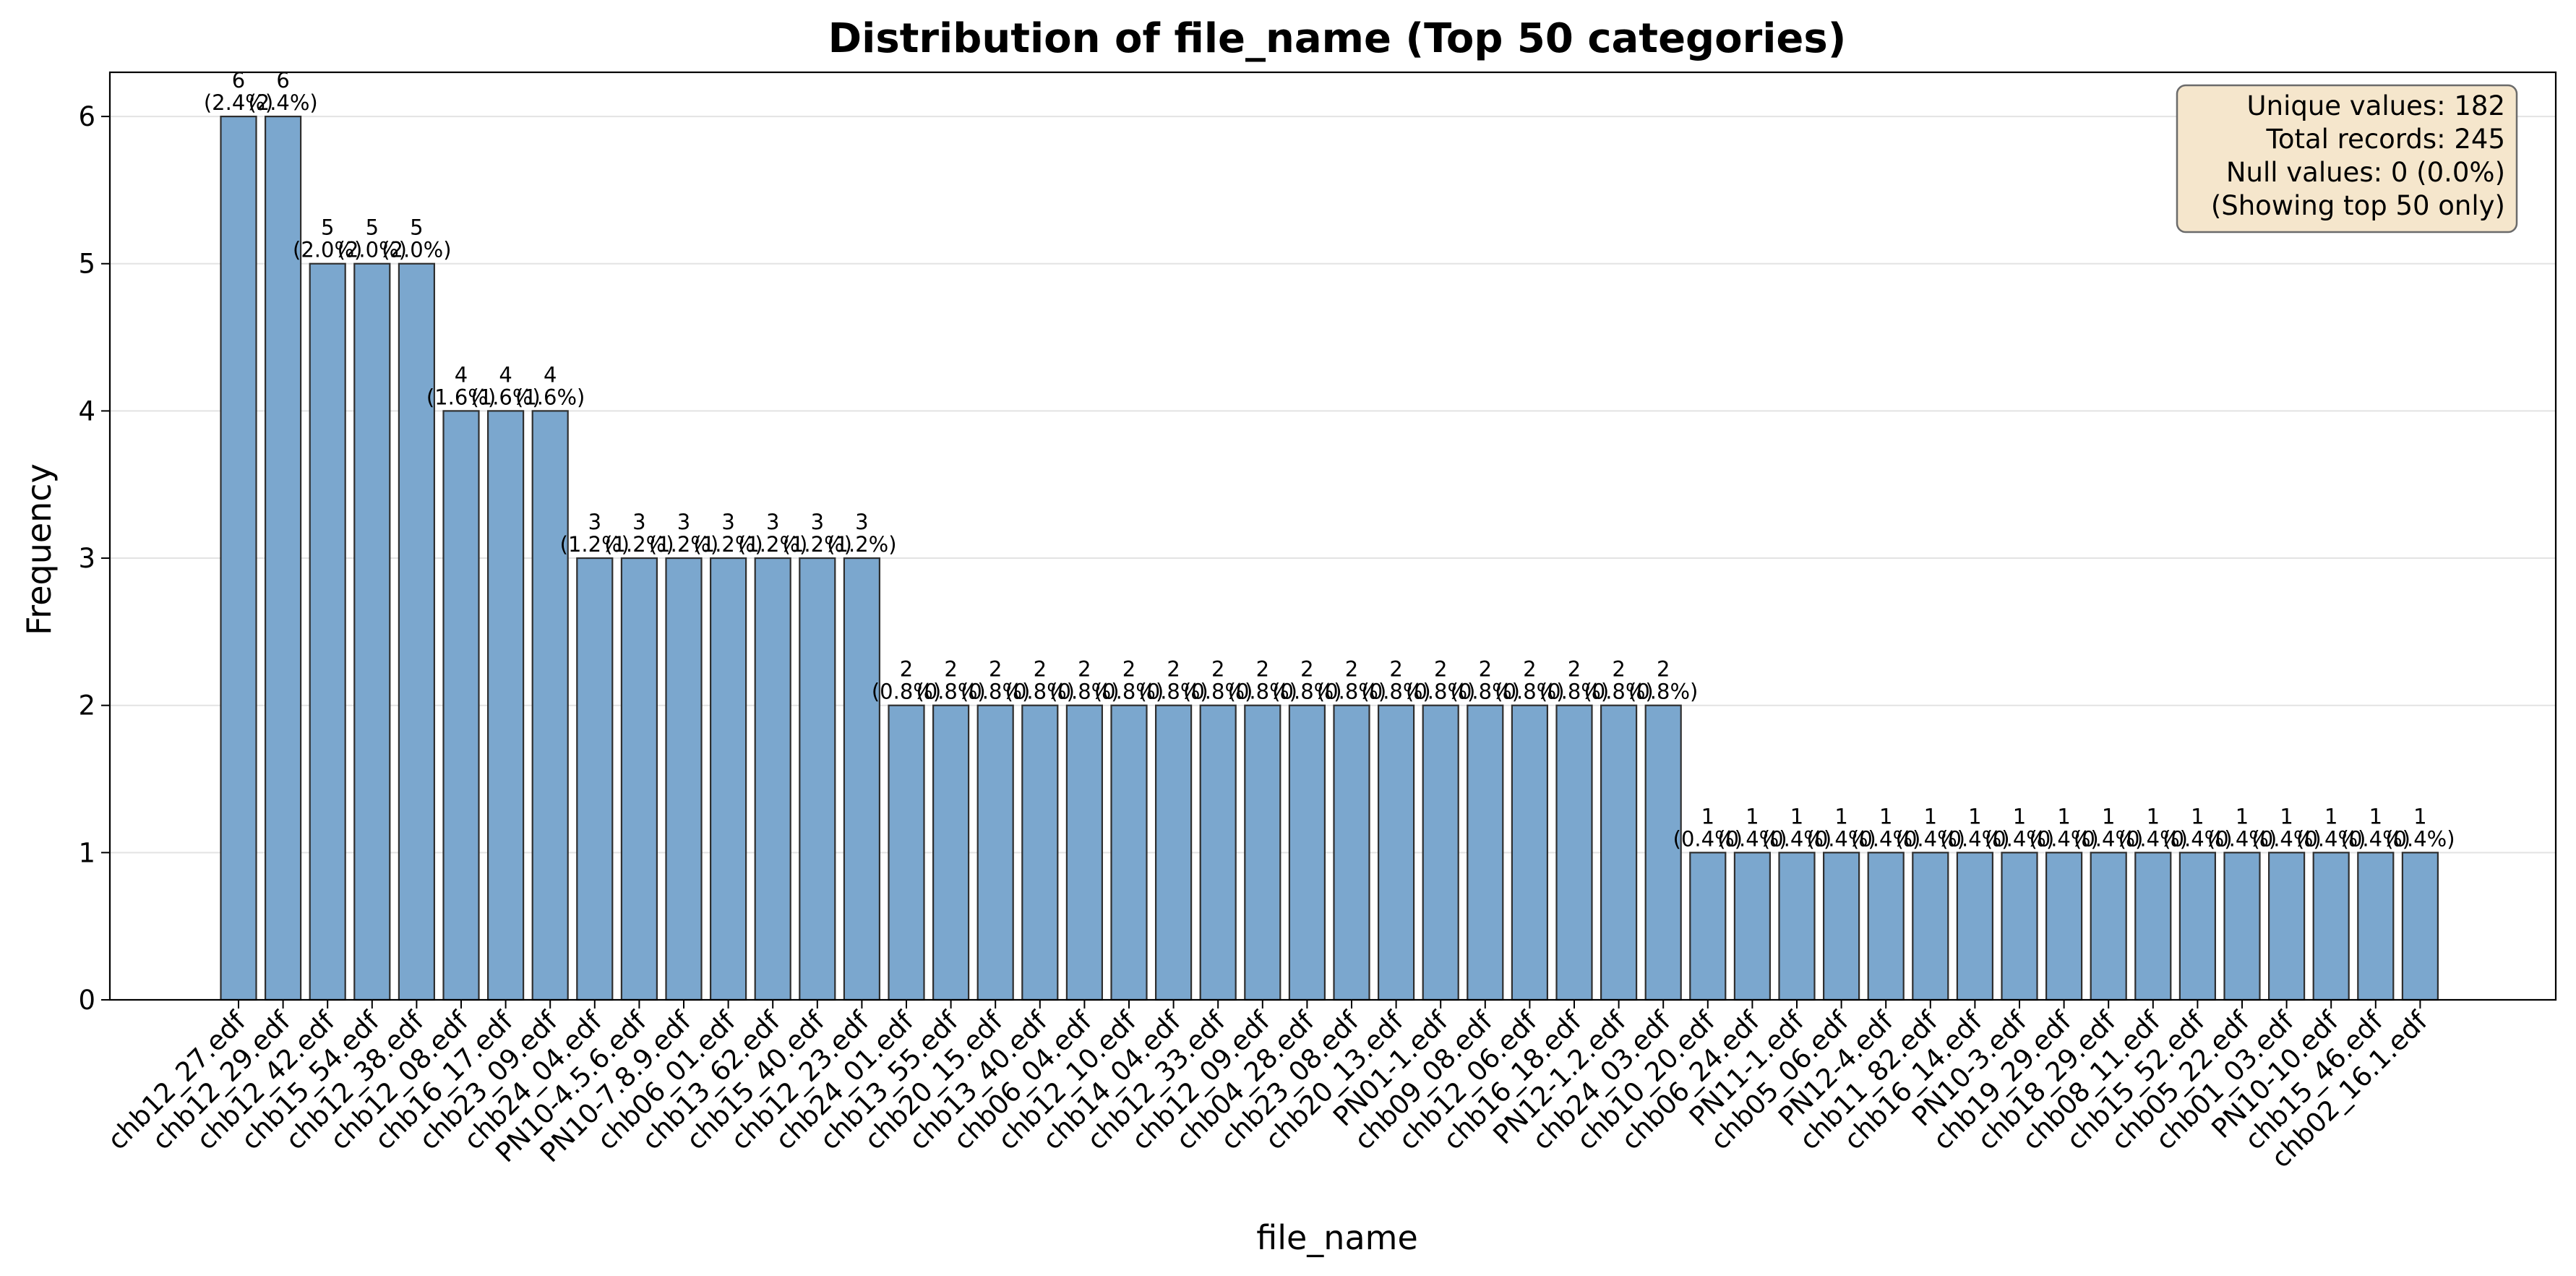 This screenshot has height=1276, width=2576. What do you see at coordinates (461, 397) in the screenshot?
I see `data-label-percent: (1.6%)` at bounding box center [461, 397].